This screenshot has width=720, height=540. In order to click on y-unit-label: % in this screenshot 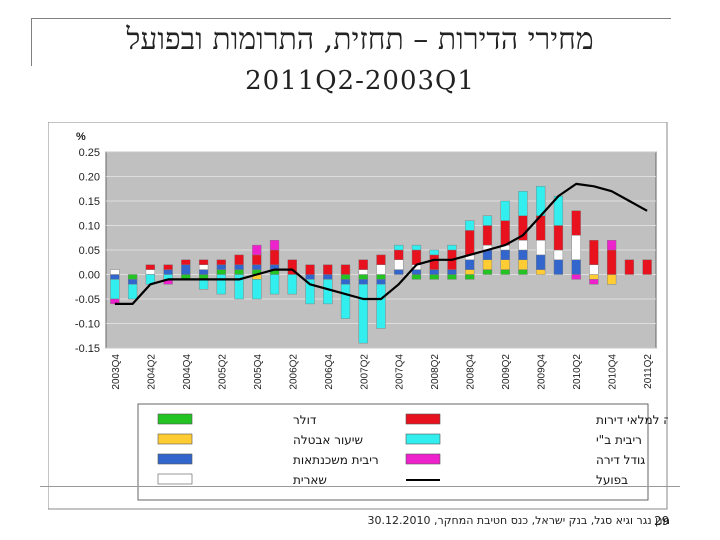, I will do `click(81, 137)`.